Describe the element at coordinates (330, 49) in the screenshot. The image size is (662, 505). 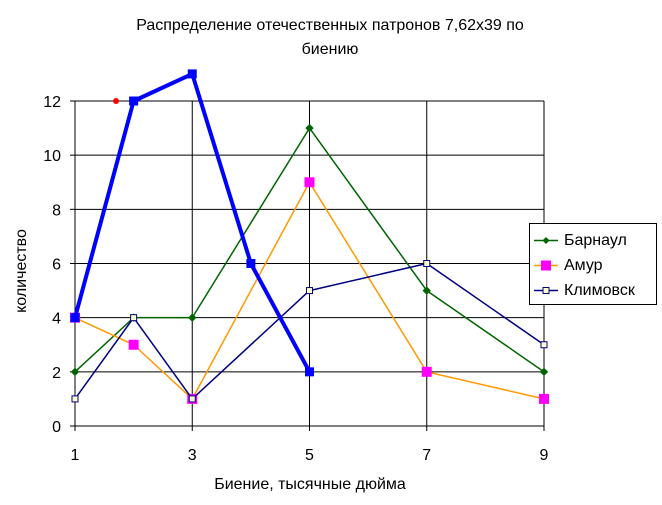
I see `chart-title-line-2: биению` at that location.